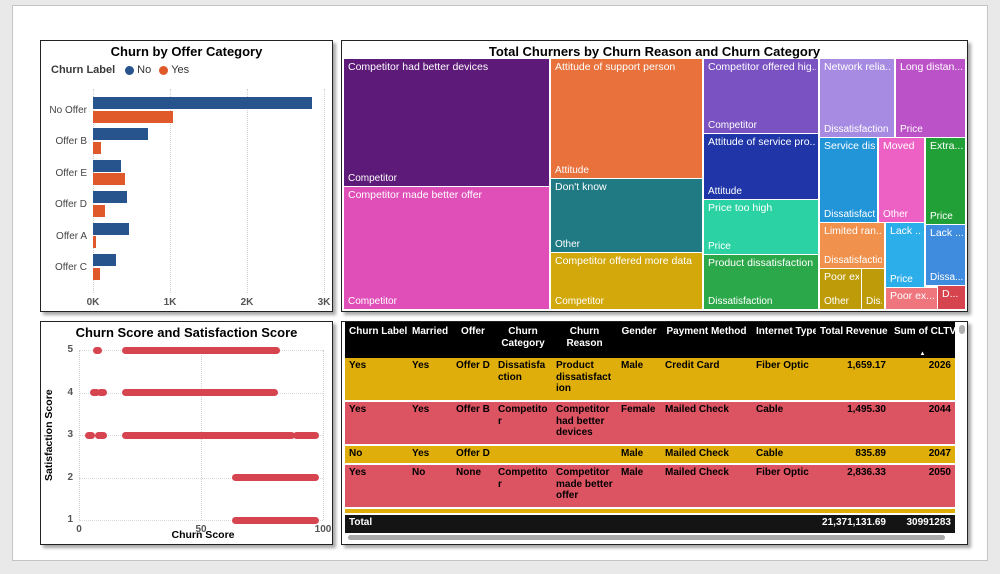 This screenshot has width=1000, height=574. What do you see at coordinates (376, 340) in the screenshot?
I see `column-header: Churn Label` at bounding box center [376, 340].